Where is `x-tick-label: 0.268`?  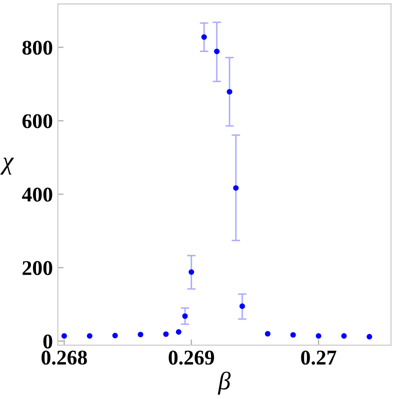 x-tick-label: 0.268 is located at coordinates (64, 357).